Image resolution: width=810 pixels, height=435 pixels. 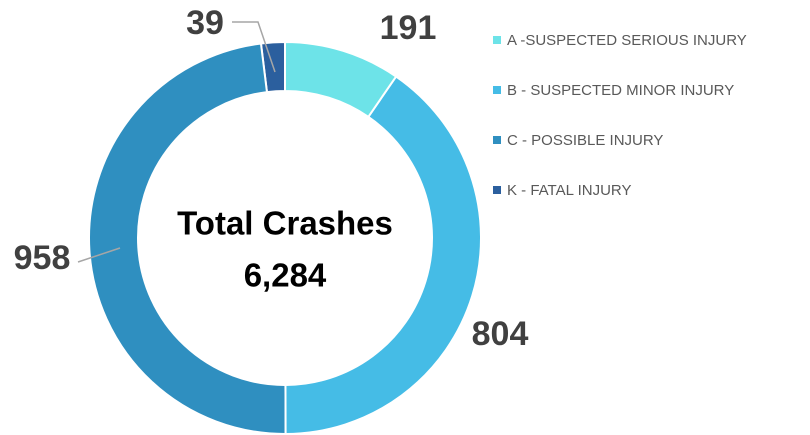 What do you see at coordinates (569, 190) in the screenshot?
I see `legend-label: K - FATAL INJURY` at bounding box center [569, 190].